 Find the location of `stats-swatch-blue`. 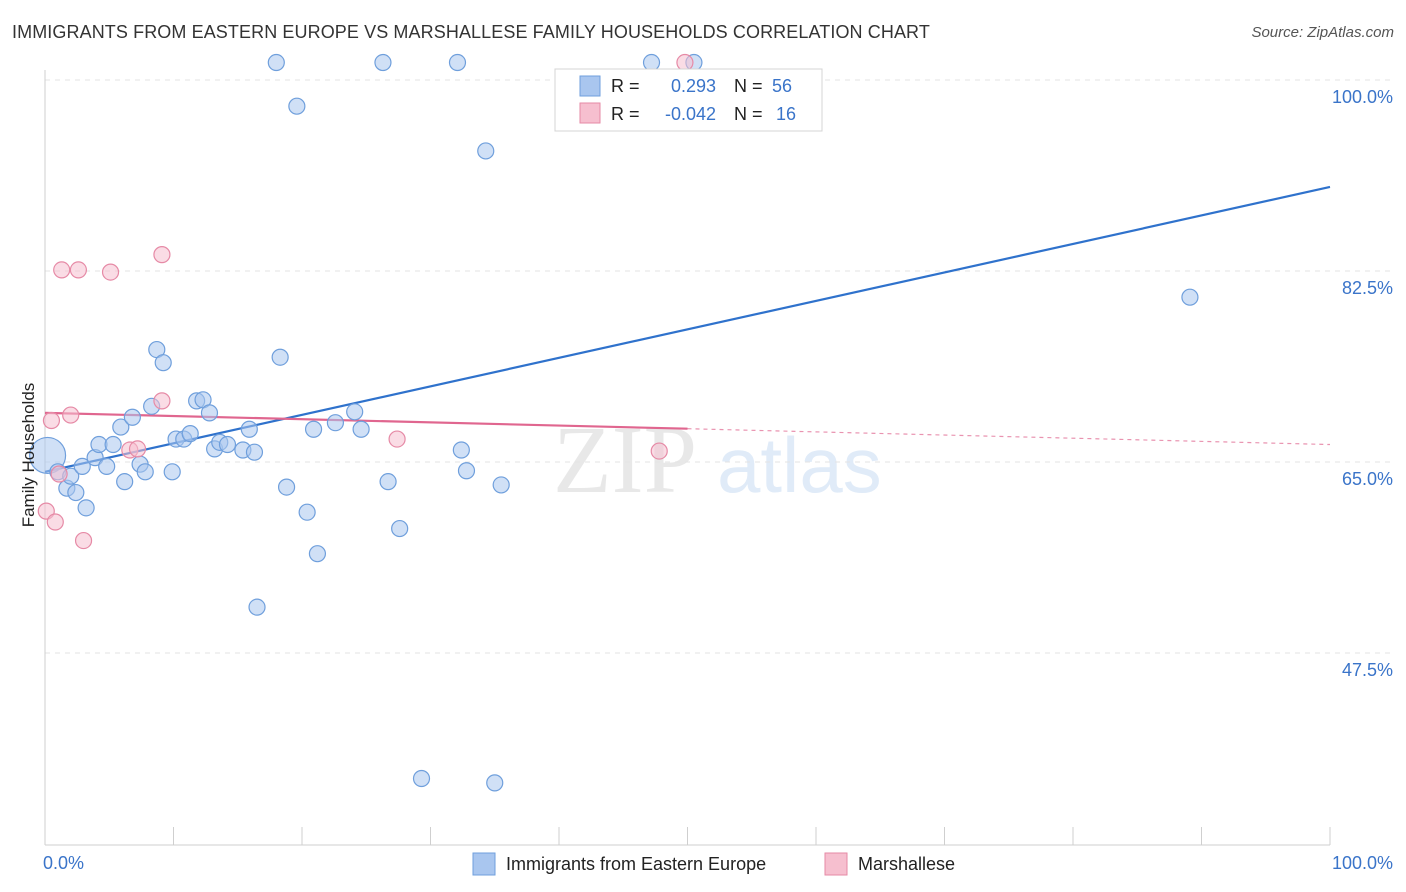

stats-swatch-blue is located at coordinates (590, 86).